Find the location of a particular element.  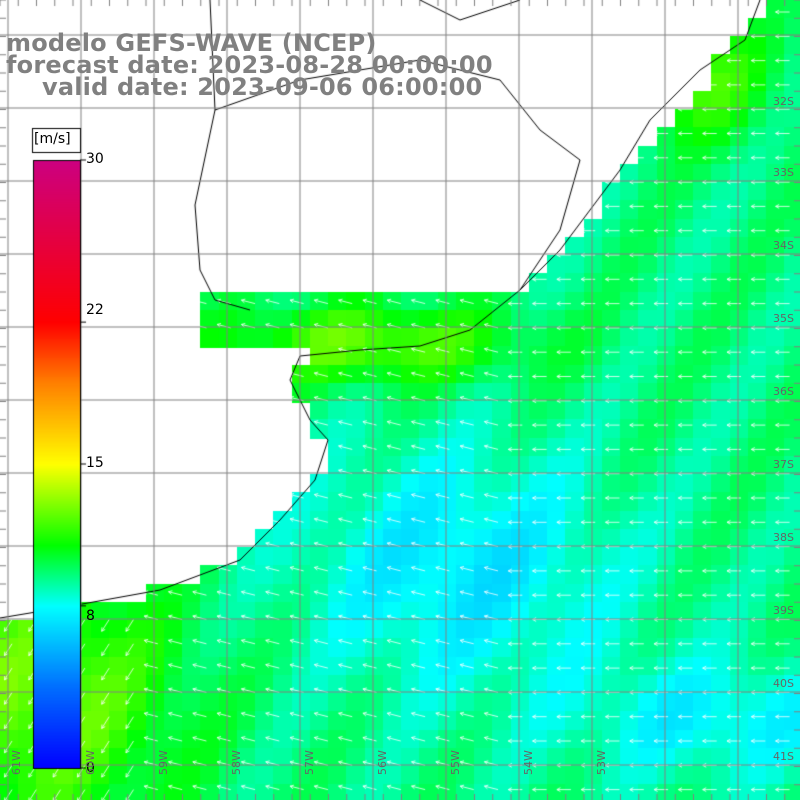

colorbar-tick-30: 30 is located at coordinates (95, 159).